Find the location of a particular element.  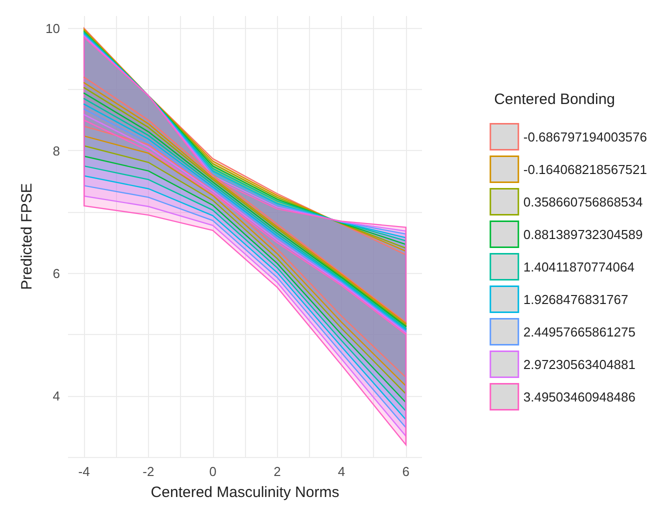

legend-label: 1.9268476831767 is located at coordinates (575, 299).